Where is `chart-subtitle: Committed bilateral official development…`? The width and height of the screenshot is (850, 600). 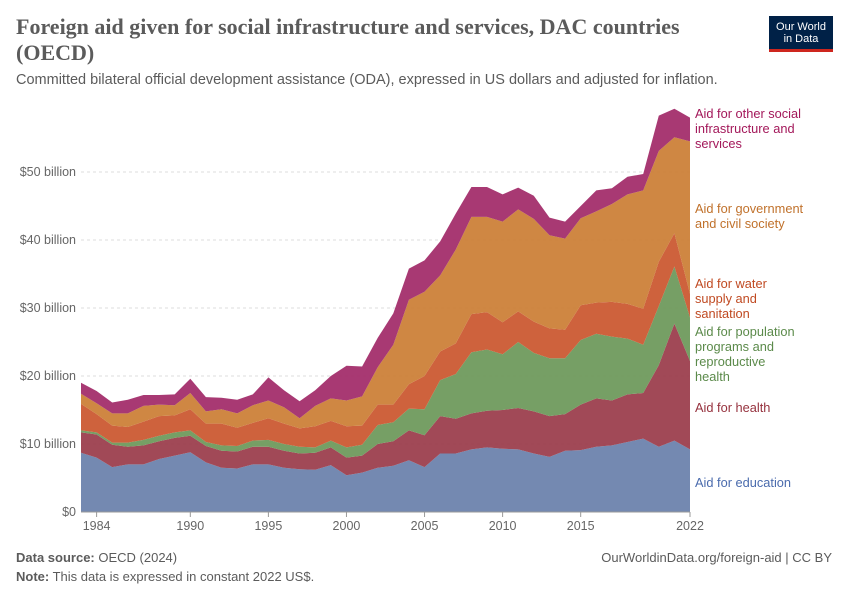
chart-subtitle: Committed bilateral official development… is located at coordinates (367, 80).